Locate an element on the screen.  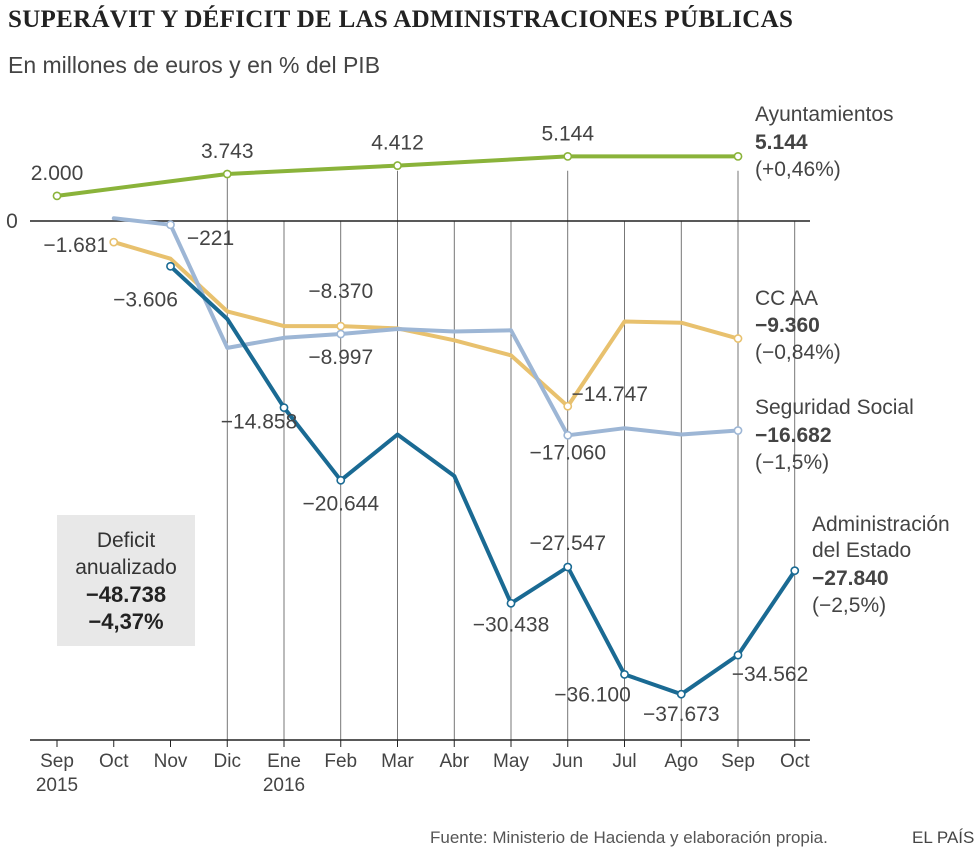
x-tick-label: Ago is located at coordinates (681, 761).